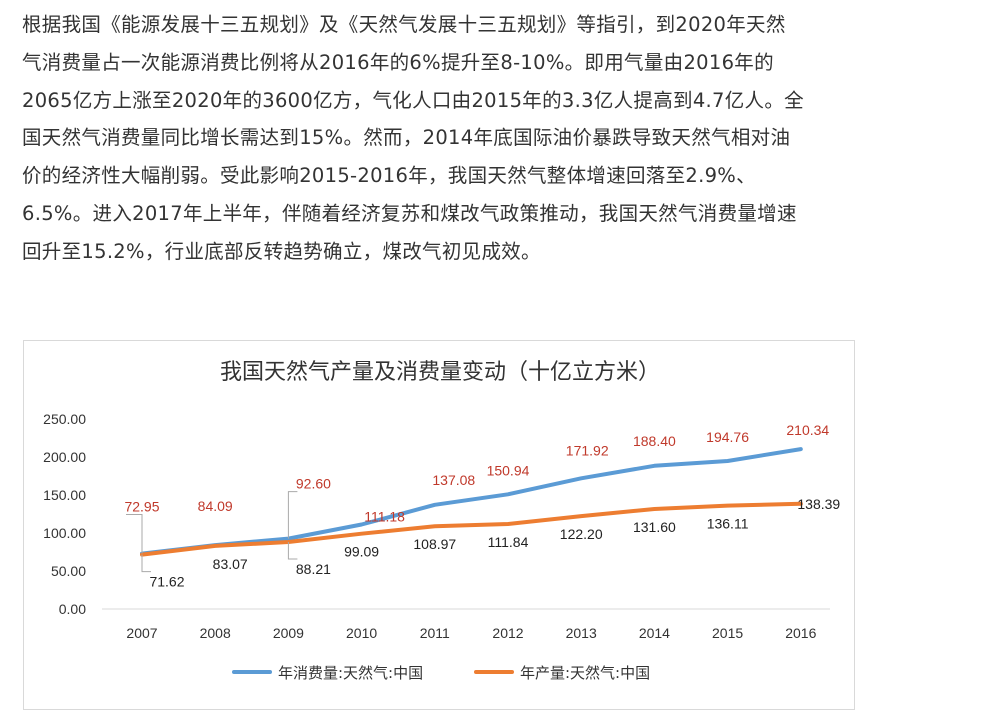  Describe the element at coordinates (64, 419) in the screenshot. I see `y-tick-label: 250.00` at that location.